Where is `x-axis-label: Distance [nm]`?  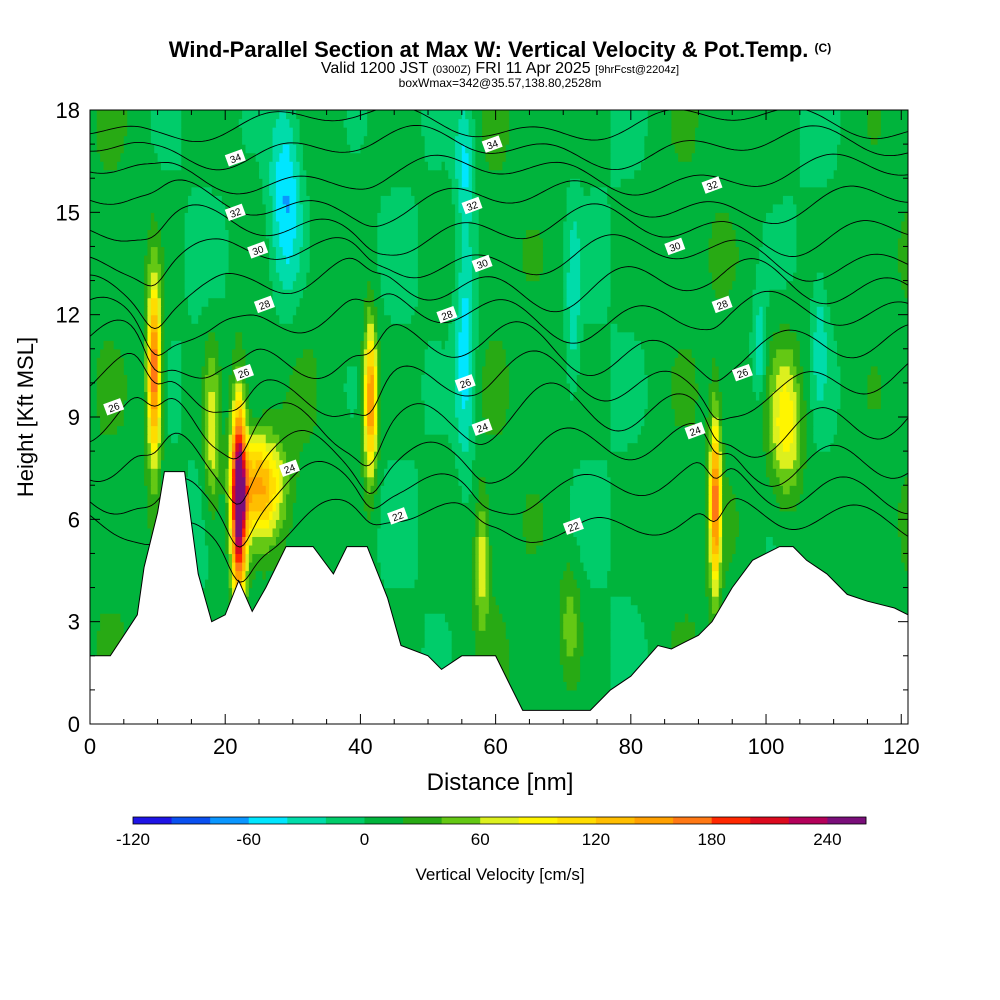 x-axis-label: Distance [nm] is located at coordinates (500, 782).